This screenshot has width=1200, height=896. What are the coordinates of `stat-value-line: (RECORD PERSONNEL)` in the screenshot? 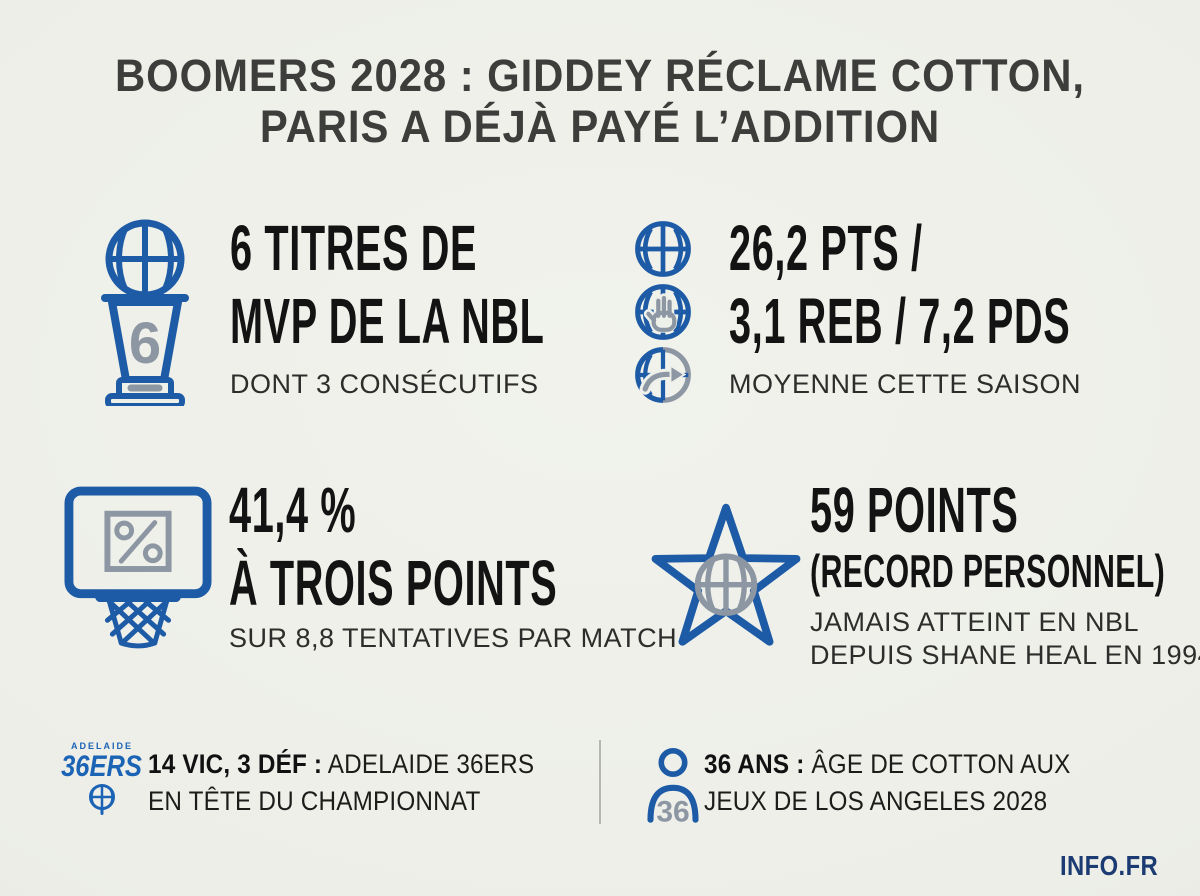 It's located at (988, 571).